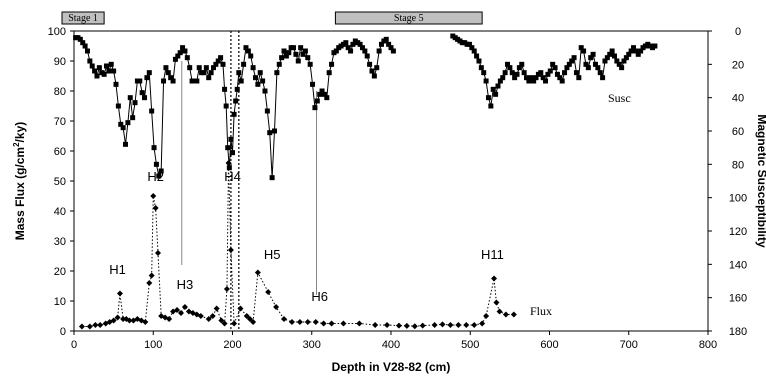  Describe the element at coordinates (619, 98) in the screenshot. I see `legend-susc: Susc` at that location.